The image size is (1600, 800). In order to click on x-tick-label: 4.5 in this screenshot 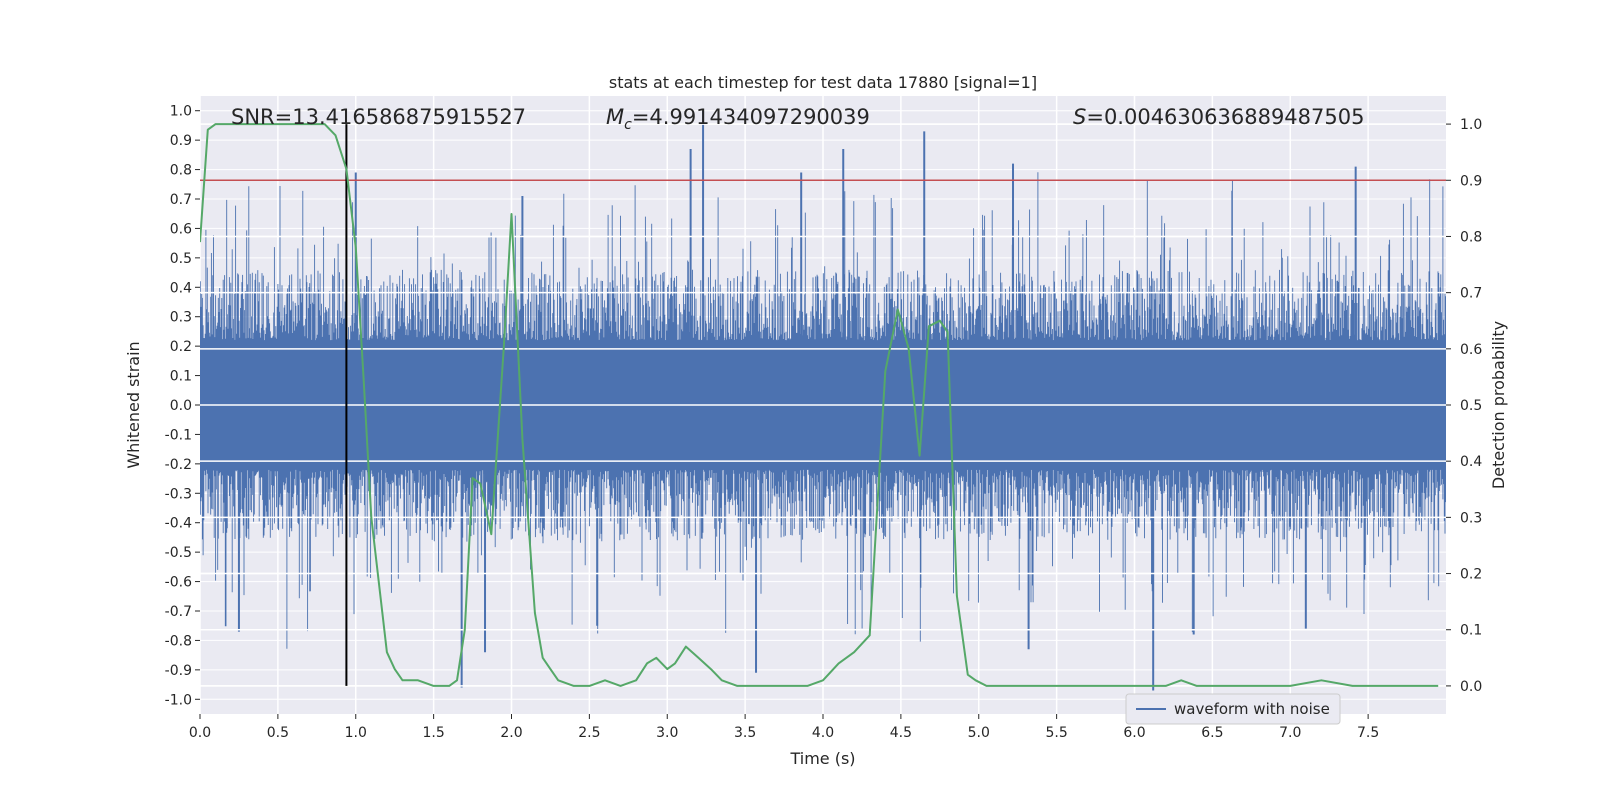, I will do `click(901, 733)`.